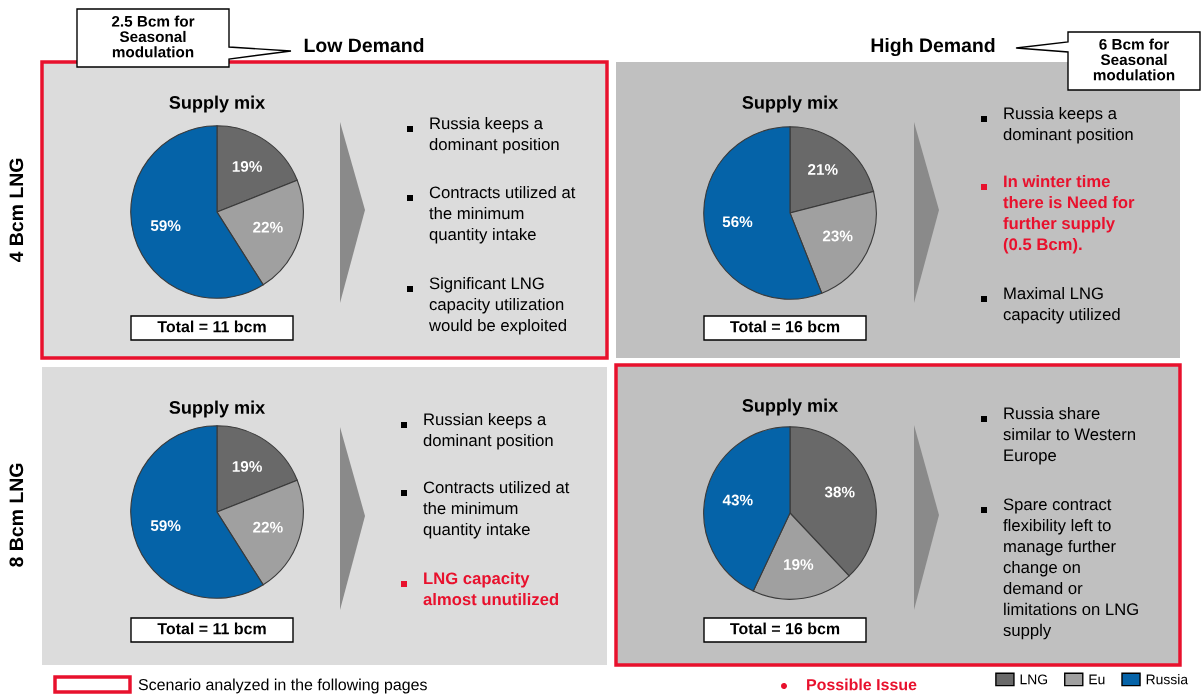 This screenshot has width=1203, height=694. Describe the element at coordinates (1069, 436) in the screenshot. I see `text: Russia share similar to Western Europe` at that location.